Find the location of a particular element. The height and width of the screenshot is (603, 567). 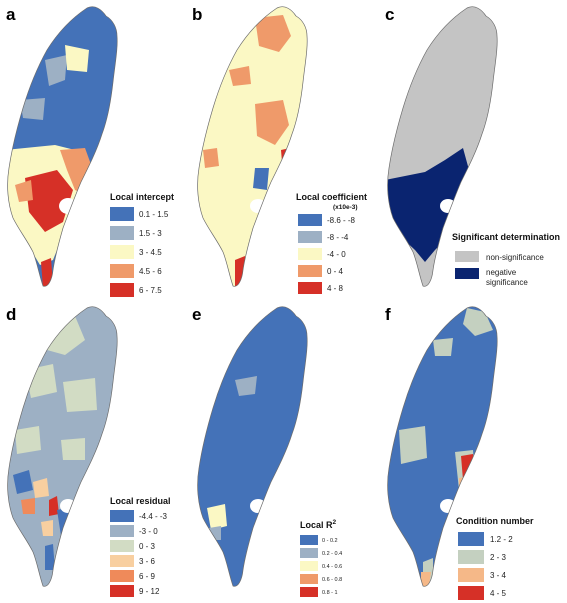

legend-label-c-1b: significance is located at coordinates (507, 282).